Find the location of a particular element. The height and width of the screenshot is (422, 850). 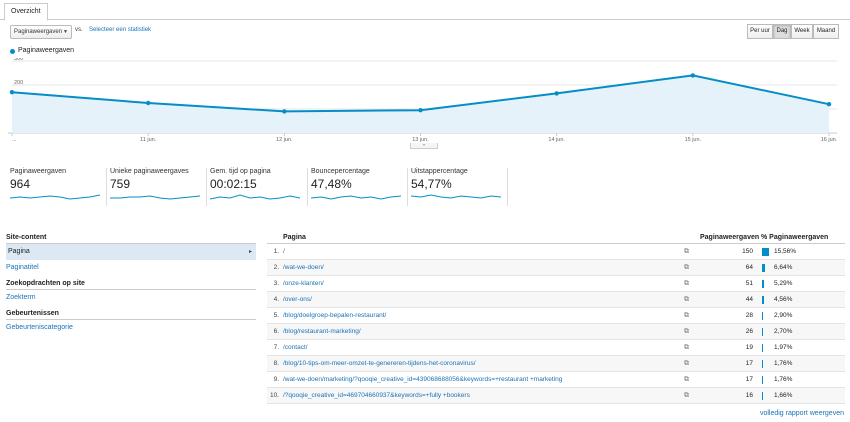

summary-value: 54,77% is located at coordinates (431, 184).